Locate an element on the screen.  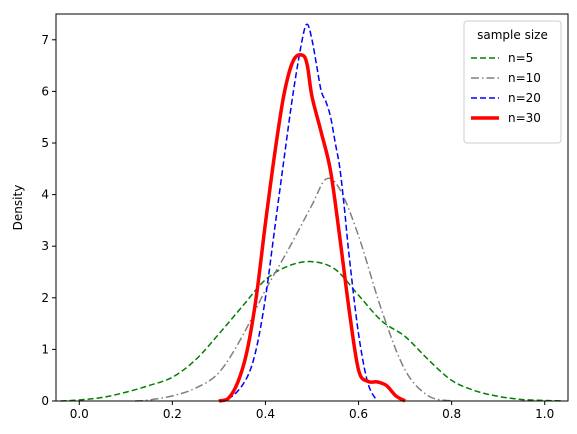
x-tick-label: 0.2 is located at coordinates (172, 414).